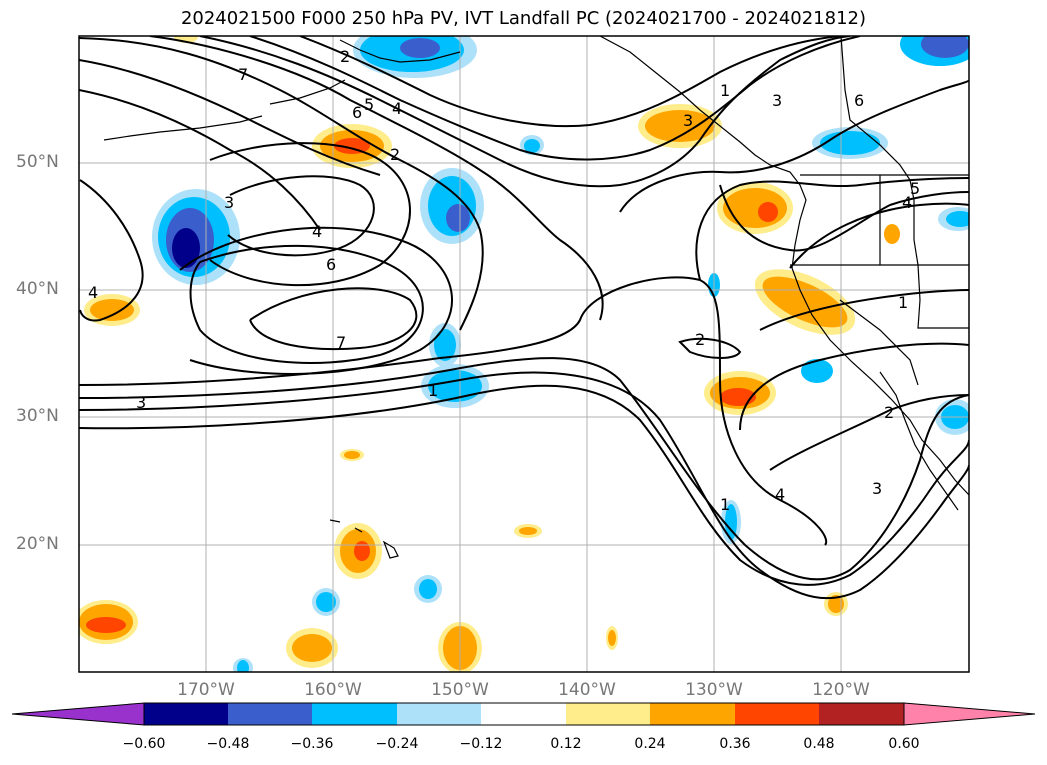 This screenshot has width=1047, height=765. Describe the element at coordinates (566, 744) in the screenshot. I see `colorbar-tick: 0.12` at that location.